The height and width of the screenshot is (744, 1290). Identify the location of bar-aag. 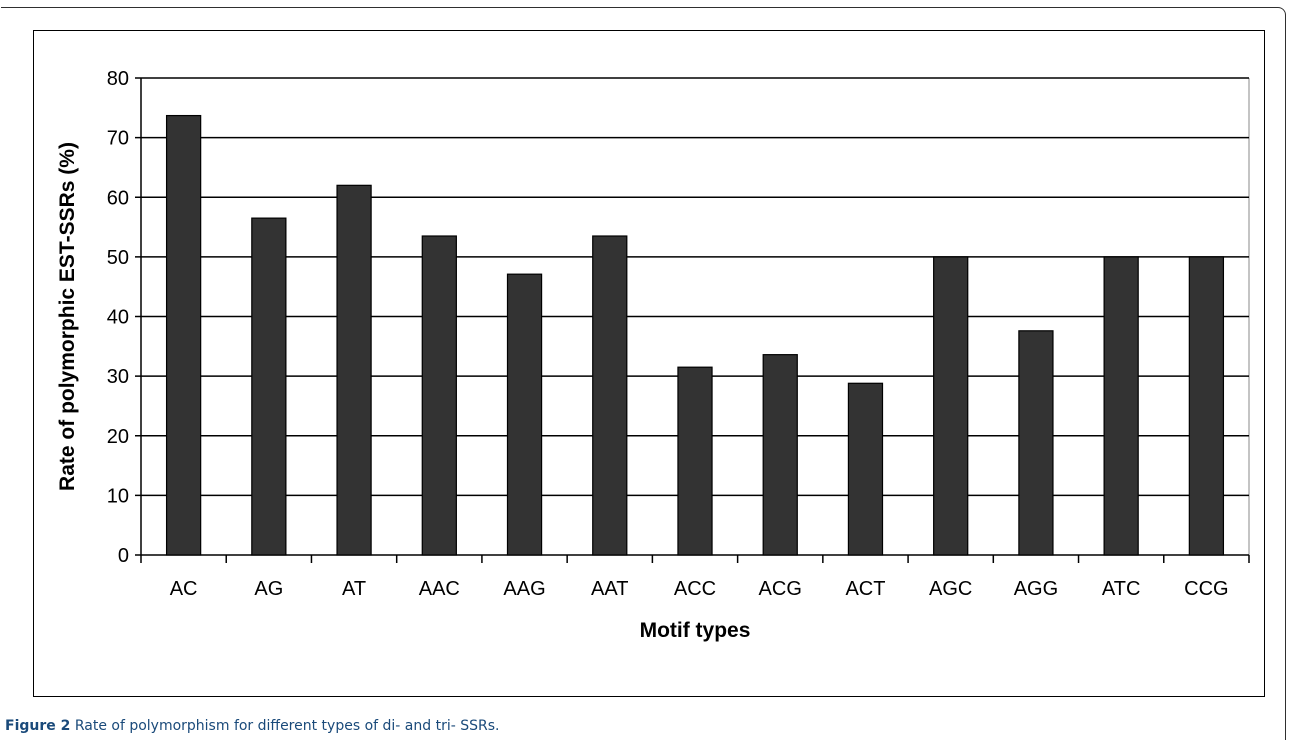
(524, 414).